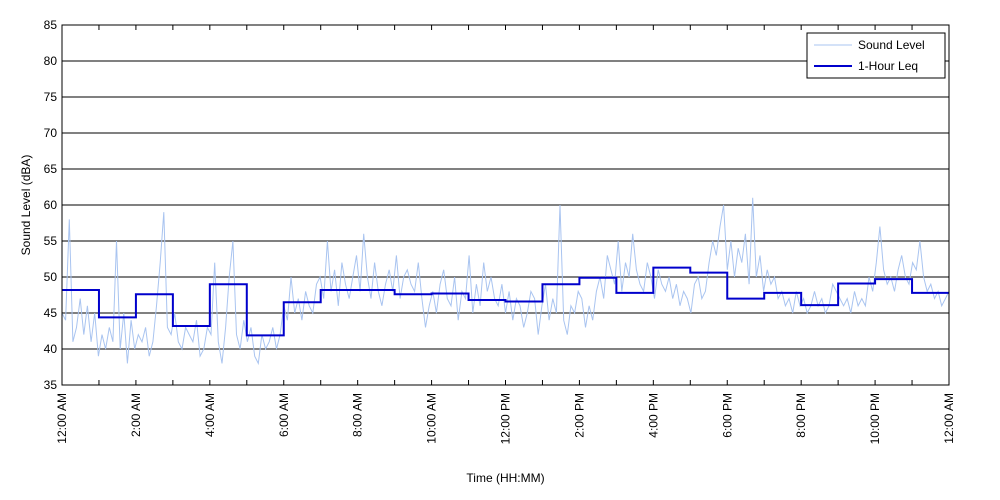 The height and width of the screenshot is (500, 1000). I want to click on legend-box, so click(876, 55).